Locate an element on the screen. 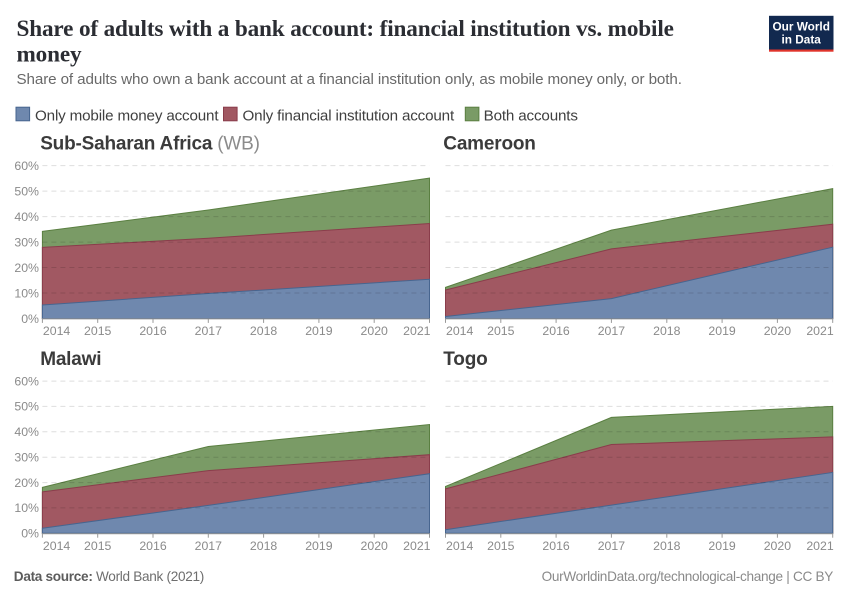 The width and height of the screenshot is (850, 600). svg-text: Both accounts is located at coordinates (531, 116).